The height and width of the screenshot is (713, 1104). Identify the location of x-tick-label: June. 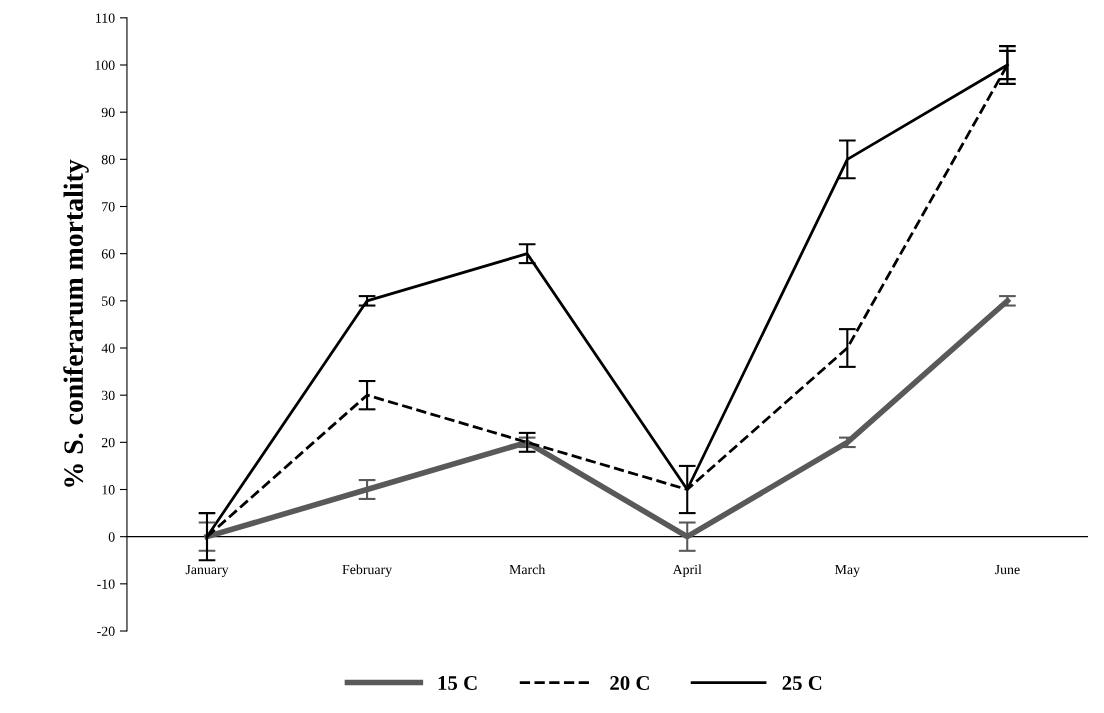
(1007, 569).